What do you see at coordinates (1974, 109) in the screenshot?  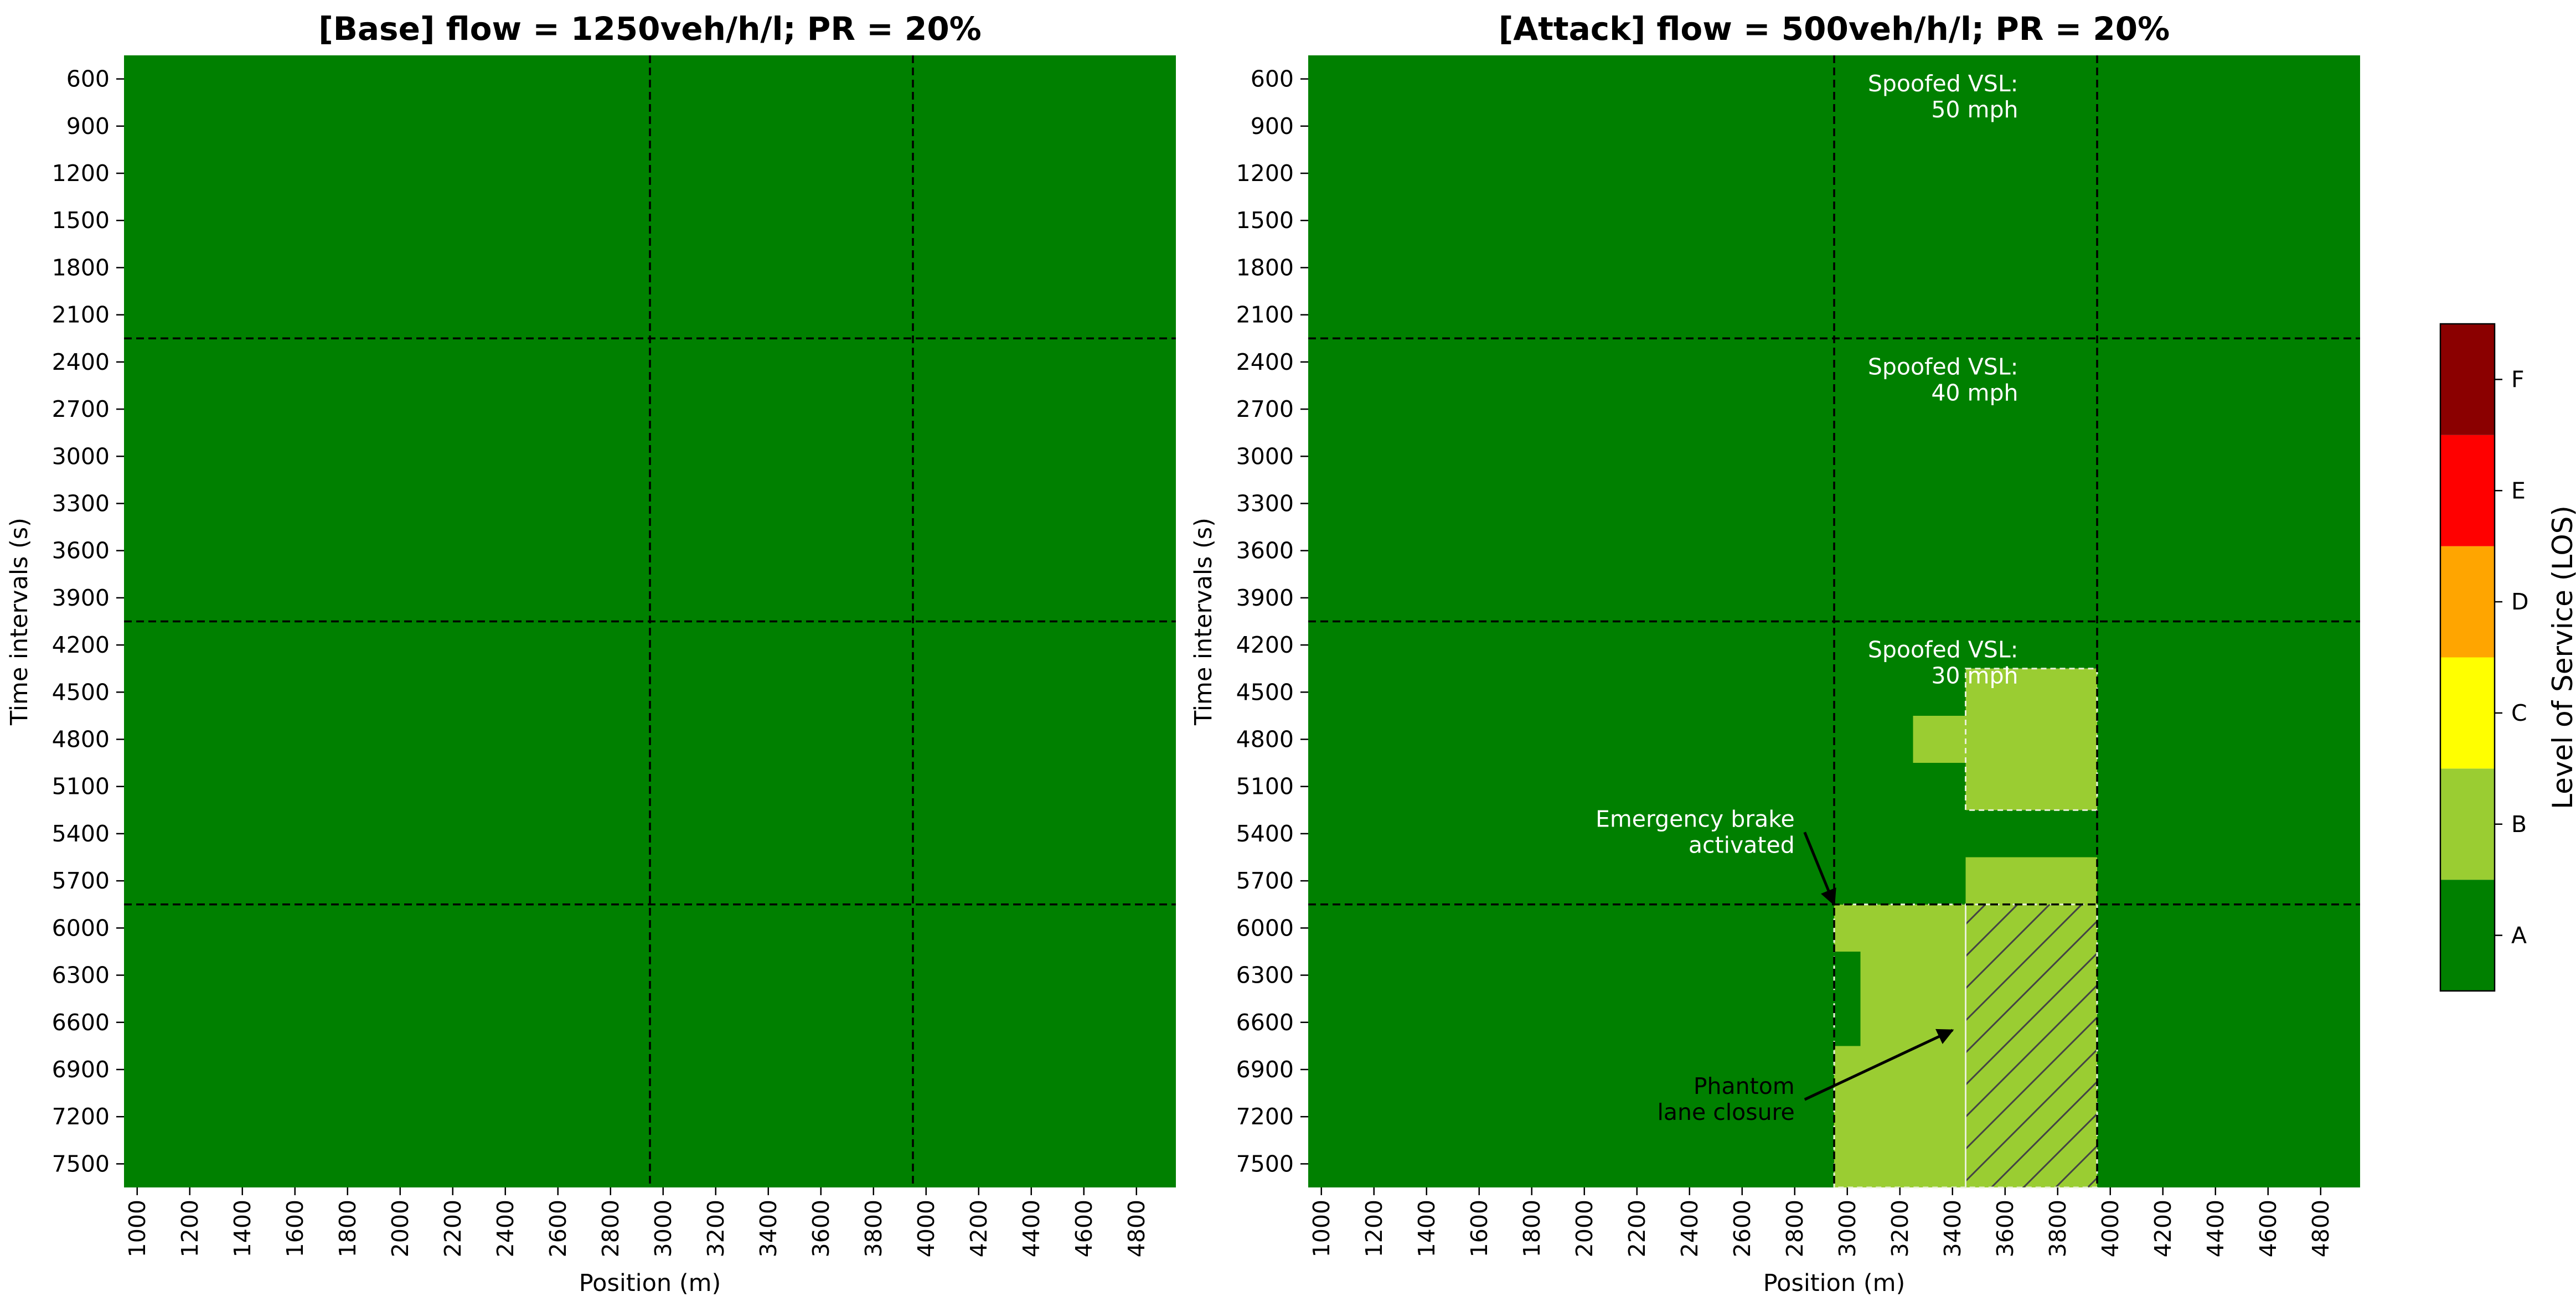 I see `annotation-text: 50 mph` at bounding box center [1974, 109].